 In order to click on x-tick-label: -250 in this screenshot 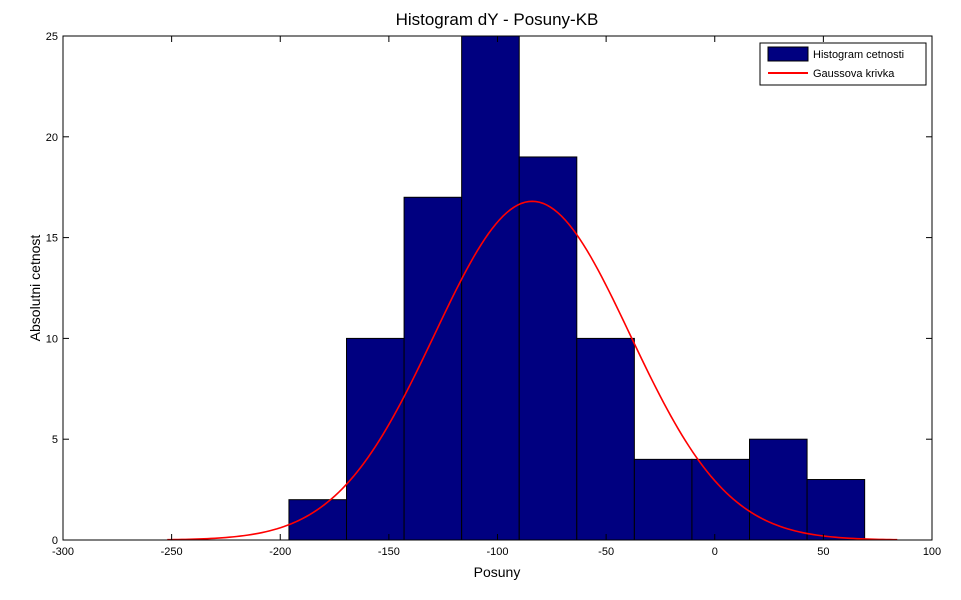, I will do `click(172, 552)`.